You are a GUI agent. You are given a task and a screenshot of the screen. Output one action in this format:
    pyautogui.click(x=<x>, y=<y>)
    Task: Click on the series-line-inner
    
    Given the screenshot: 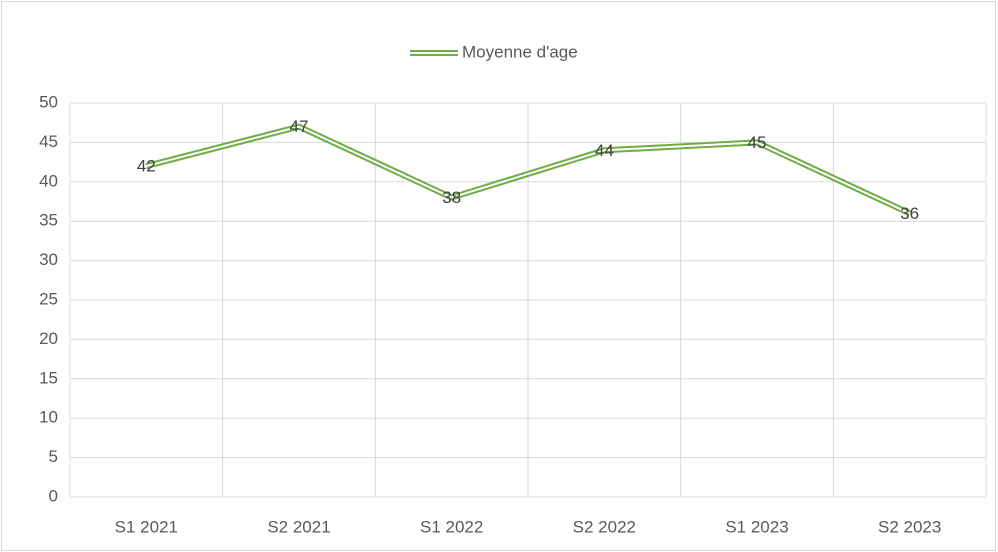 What is the action you would take?
    pyautogui.click(x=528, y=170)
    